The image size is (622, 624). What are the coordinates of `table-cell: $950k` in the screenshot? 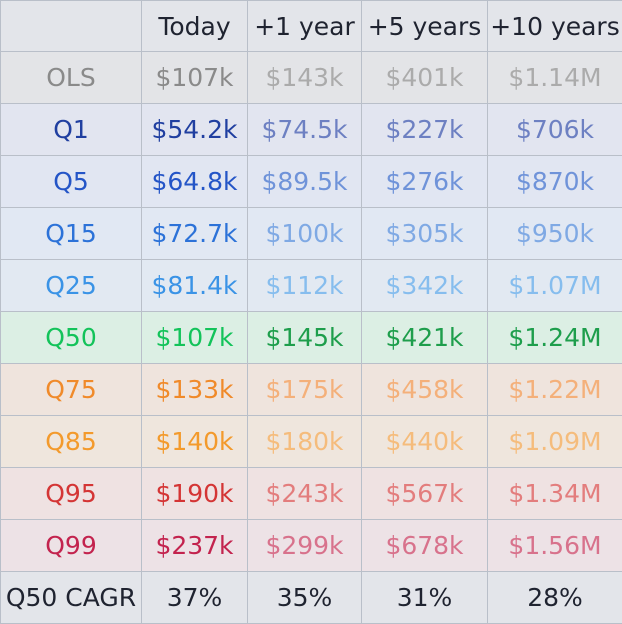 It's located at (555, 234).